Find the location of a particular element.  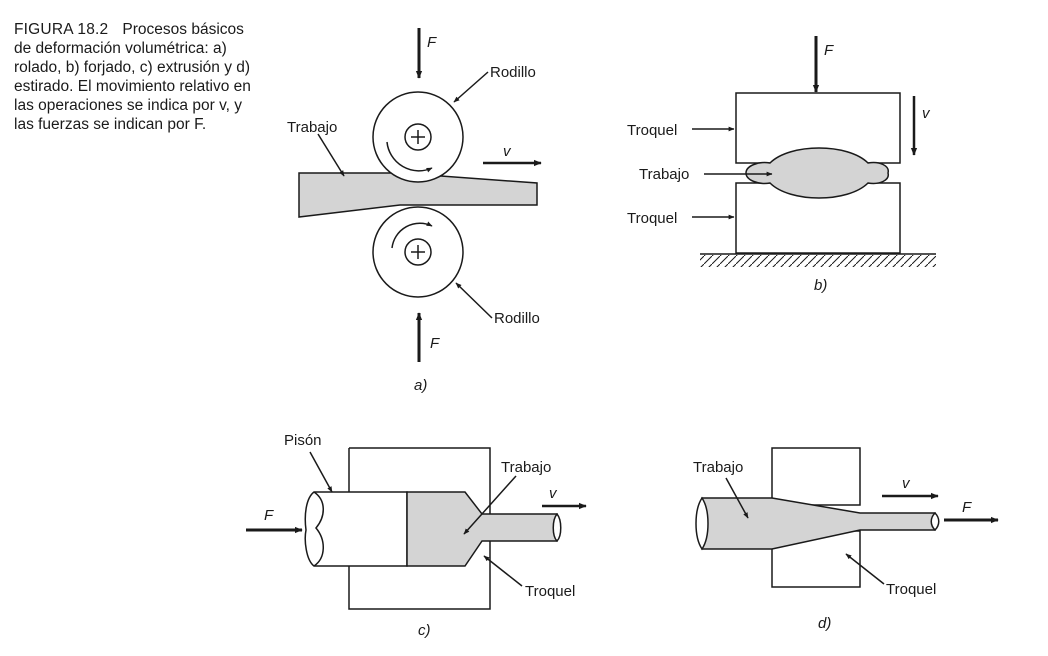

velocity-label-b: v is located at coordinates (926, 113).